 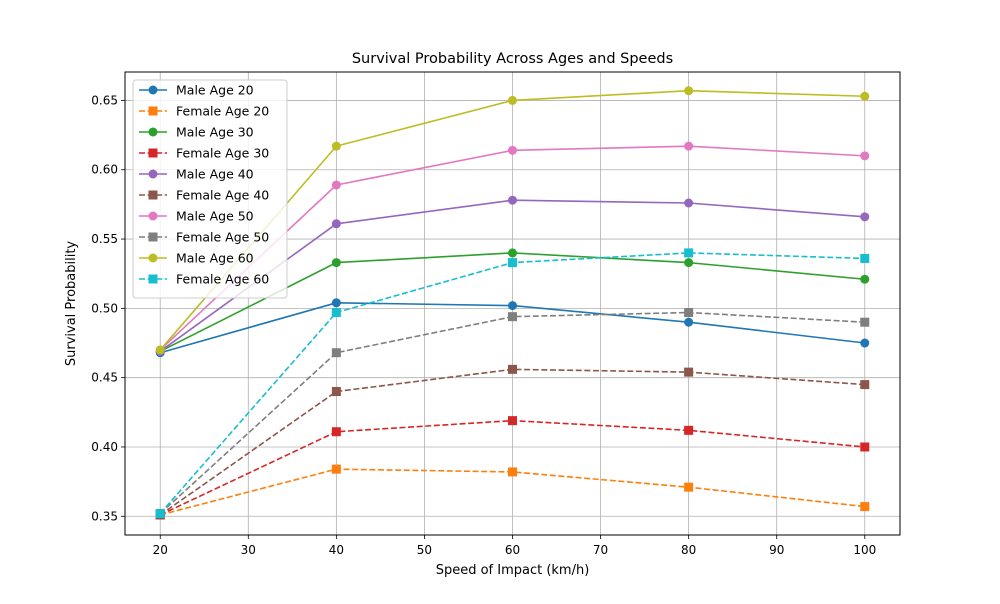 What do you see at coordinates (104, 516) in the screenshot?
I see `y-tick-label: 0.35` at bounding box center [104, 516].